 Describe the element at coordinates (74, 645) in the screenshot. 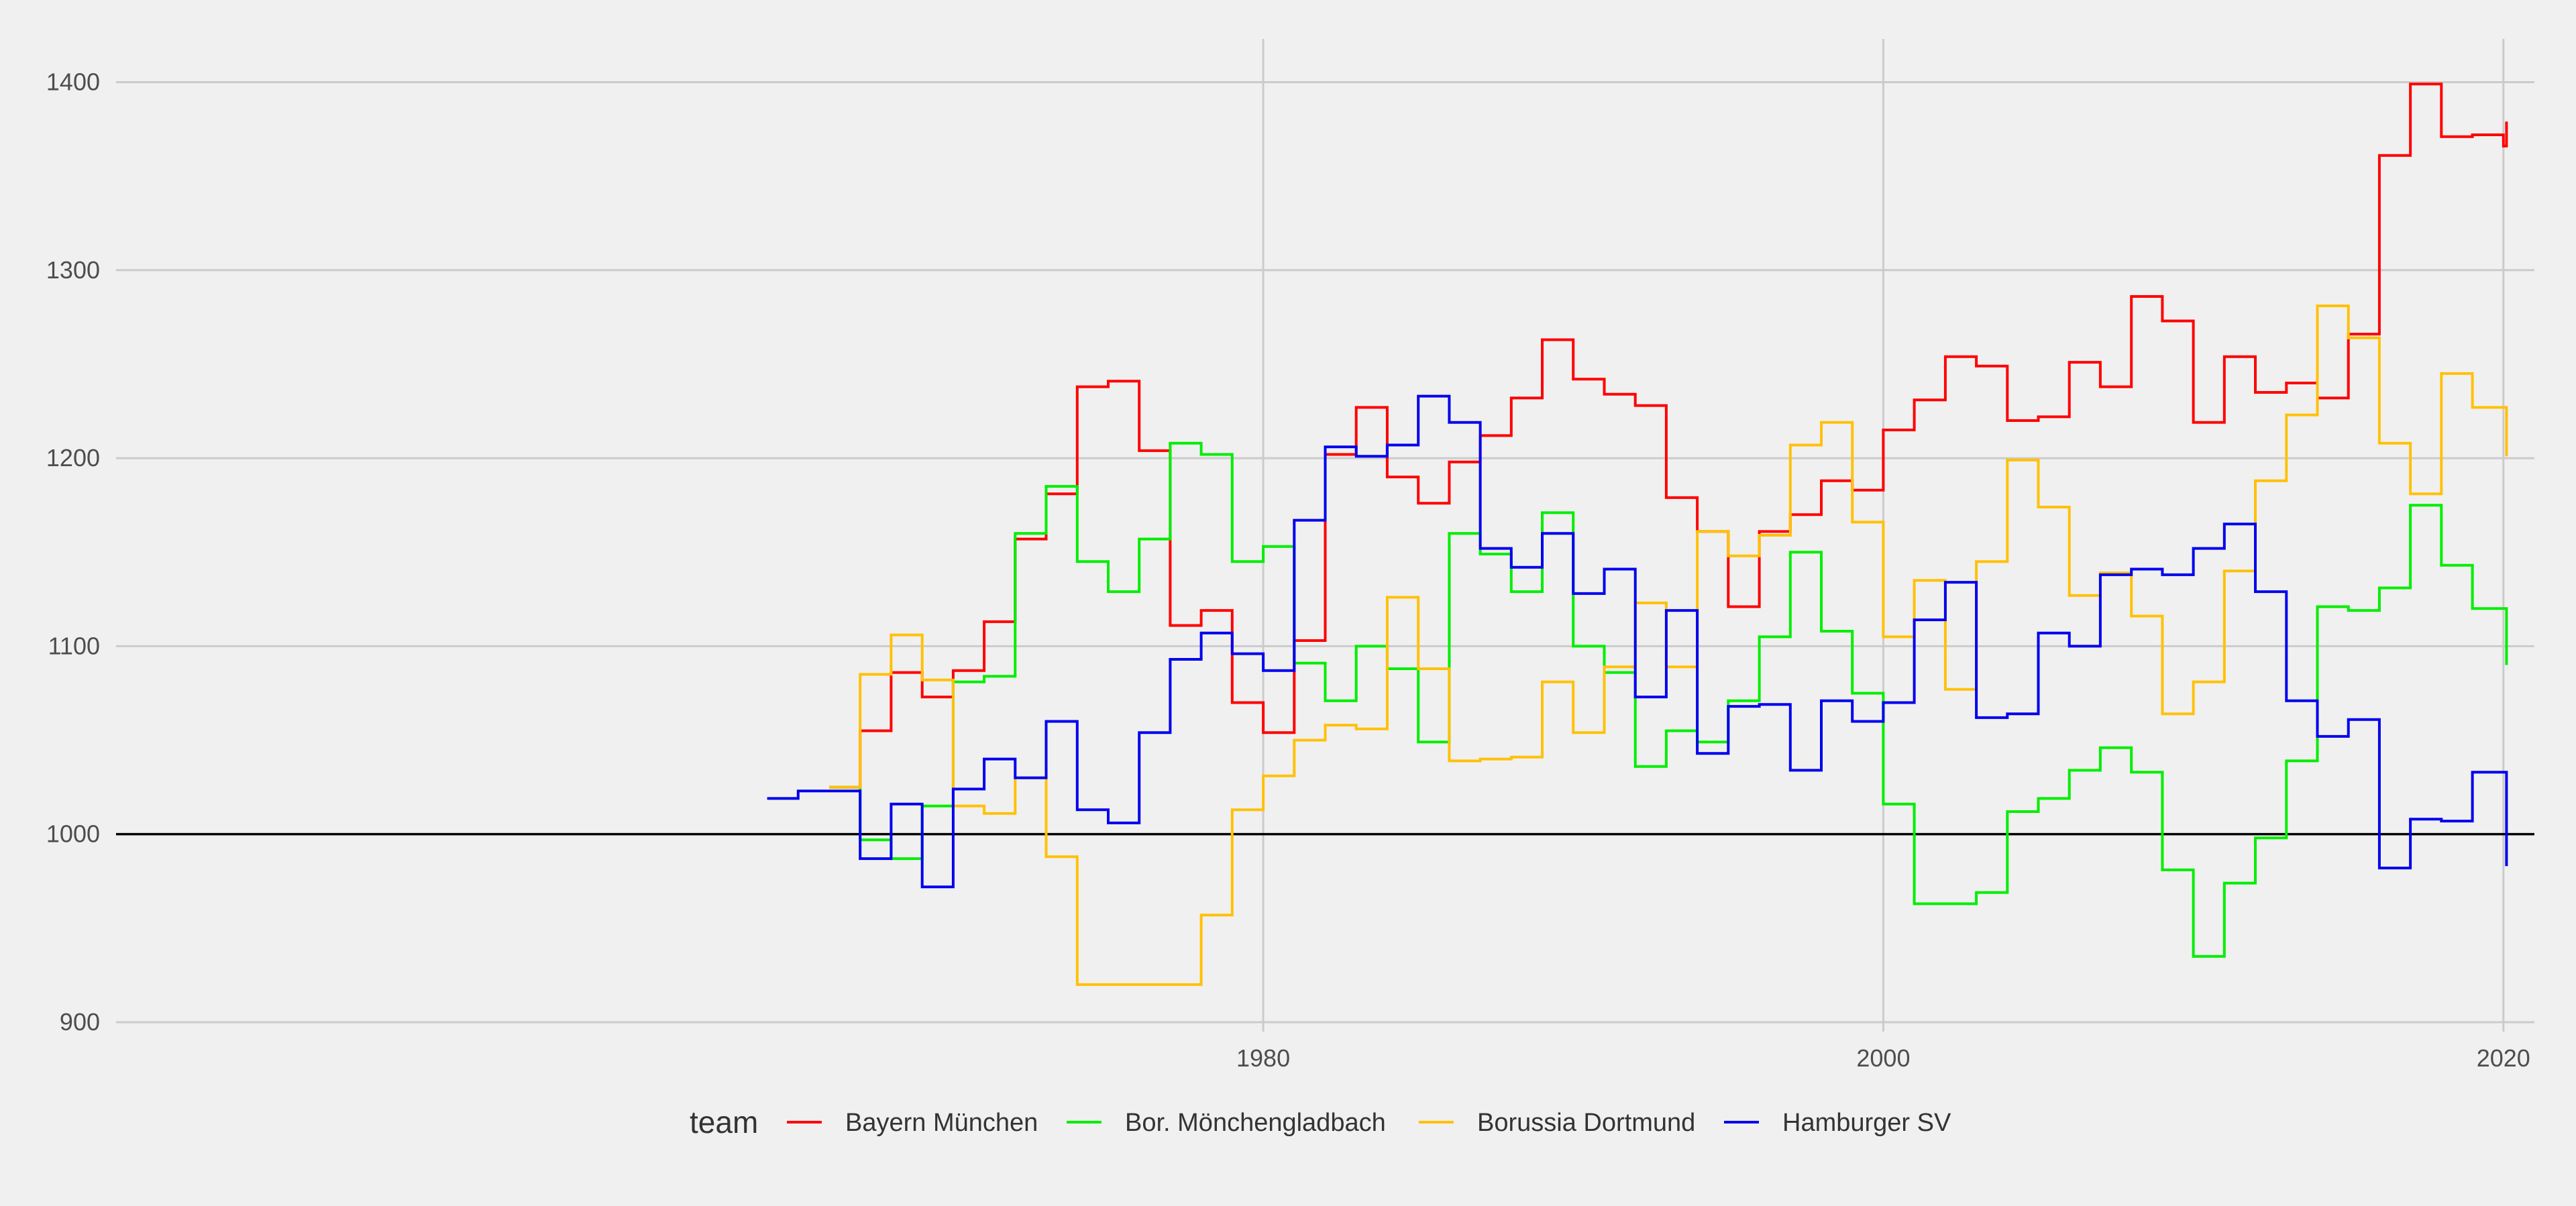

I see `y-tick-label: 1100` at that location.